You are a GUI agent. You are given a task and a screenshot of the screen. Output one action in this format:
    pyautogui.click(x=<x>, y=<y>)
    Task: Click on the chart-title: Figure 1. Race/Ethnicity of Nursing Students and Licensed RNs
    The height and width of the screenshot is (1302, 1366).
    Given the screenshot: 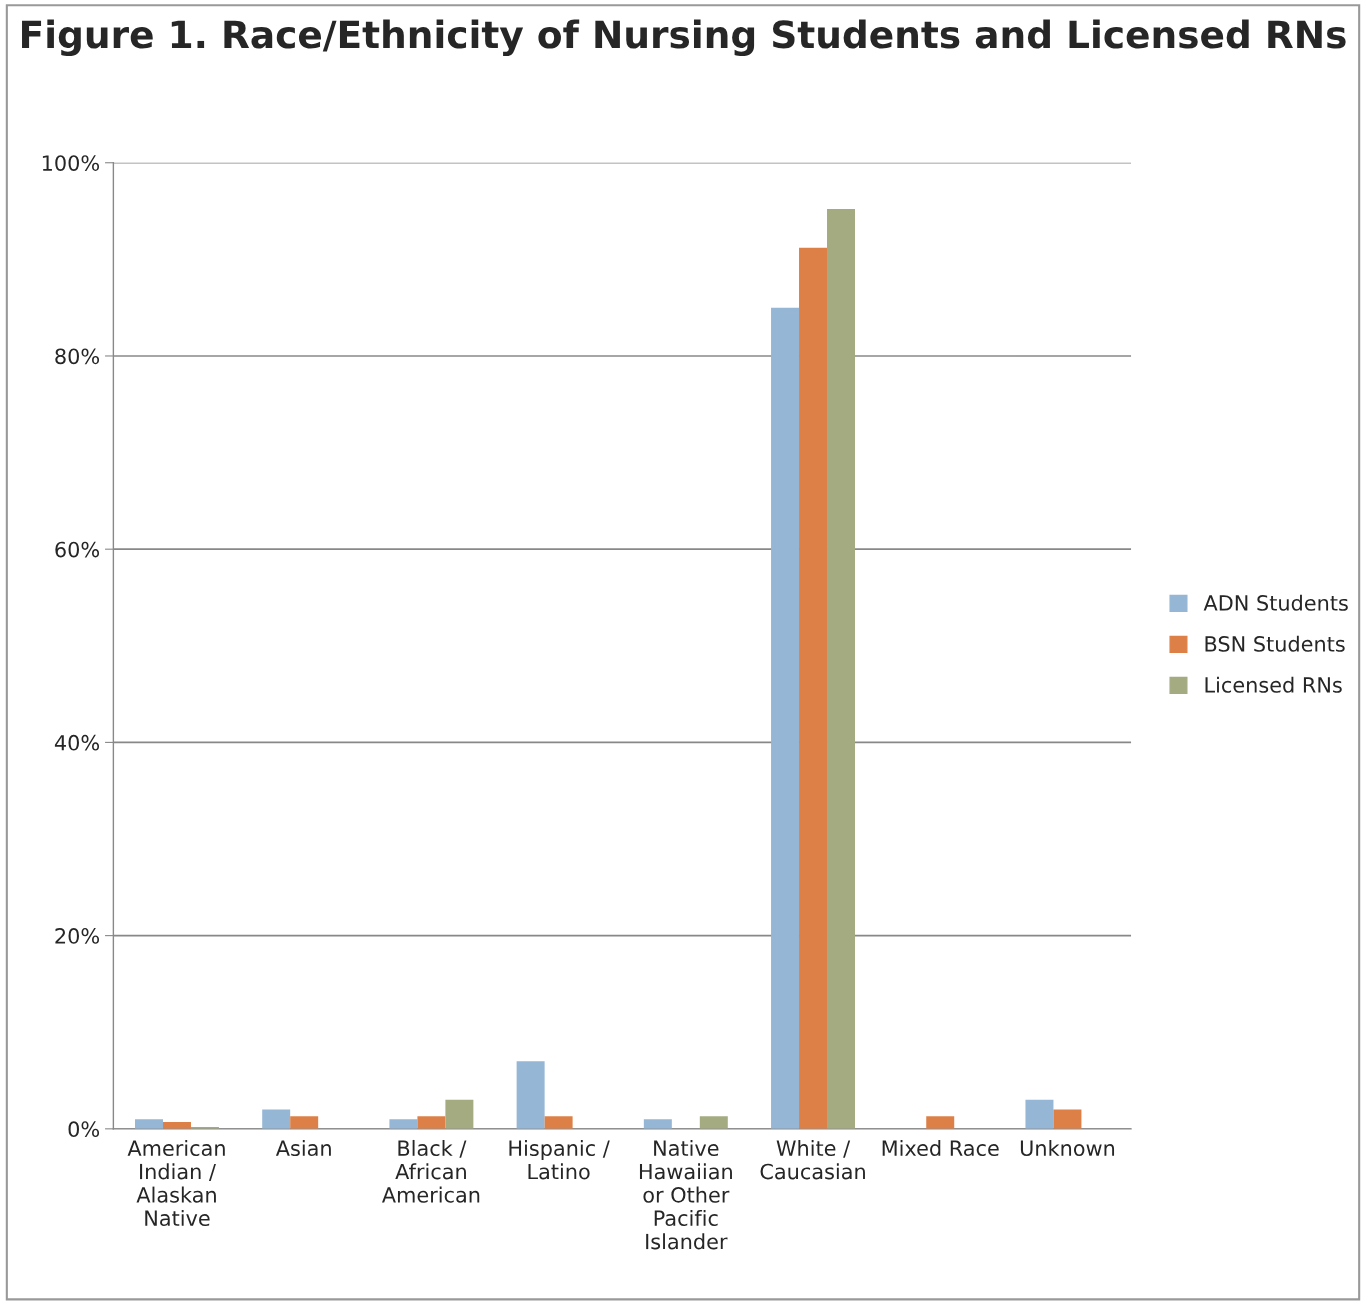 What is the action you would take?
    pyautogui.click(x=684, y=38)
    